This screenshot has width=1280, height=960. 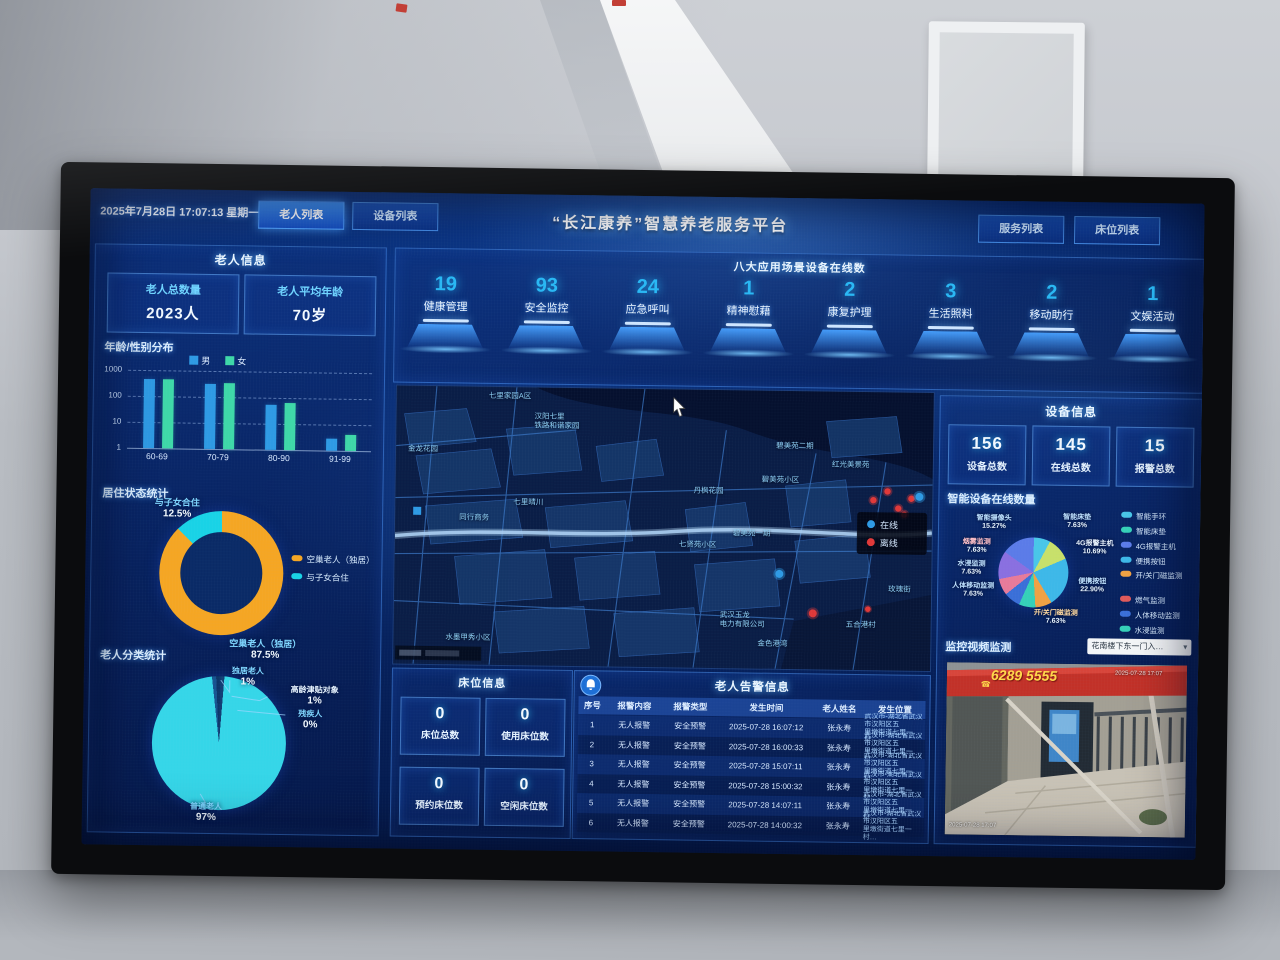 What do you see at coordinates (301, 215) in the screenshot?
I see `nav-button-elder-list: 老人列表` at bounding box center [301, 215].